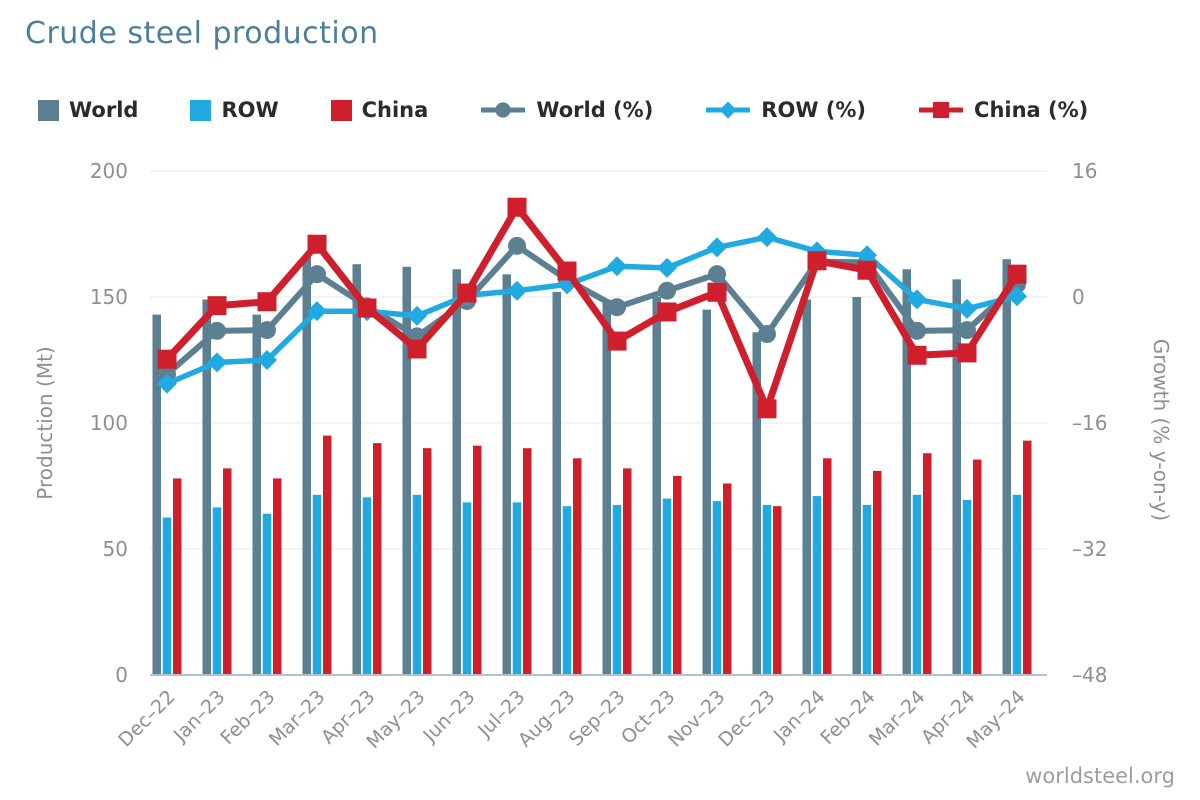 Image resolution: width=1200 pixels, height=800 pixels. Describe the element at coordinates (109, 297) in the screenshot. I see `left-tick-label: 150` at that location.